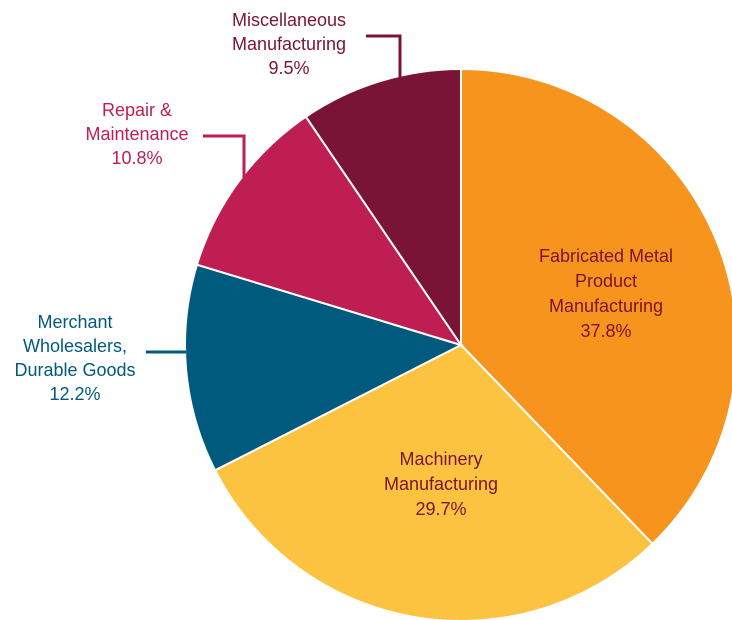 The width and height of the screenshot is (732, 620). I want to click on slice-label-line-1-0: Machinery, so click(440, 459).